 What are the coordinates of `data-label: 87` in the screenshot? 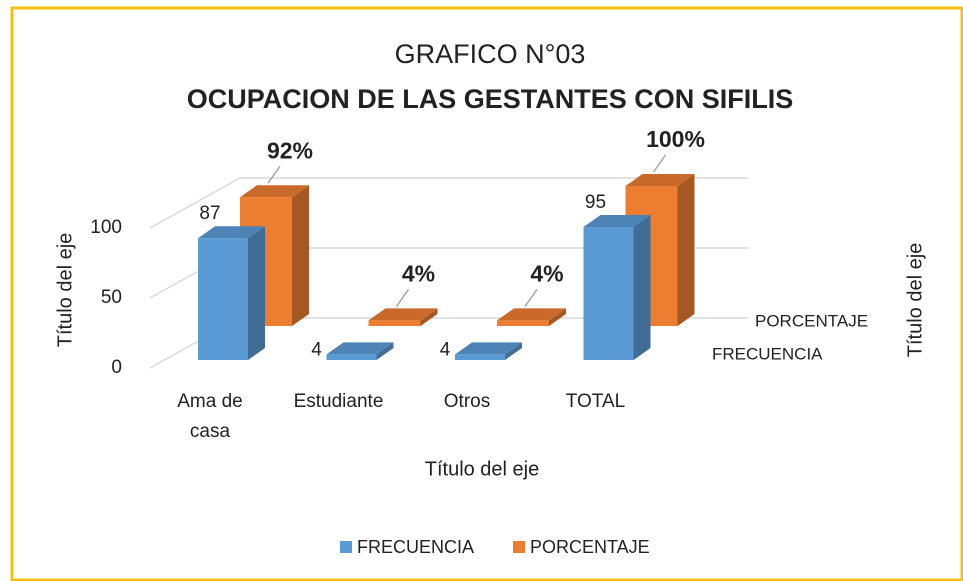 It's located at (209, 213).